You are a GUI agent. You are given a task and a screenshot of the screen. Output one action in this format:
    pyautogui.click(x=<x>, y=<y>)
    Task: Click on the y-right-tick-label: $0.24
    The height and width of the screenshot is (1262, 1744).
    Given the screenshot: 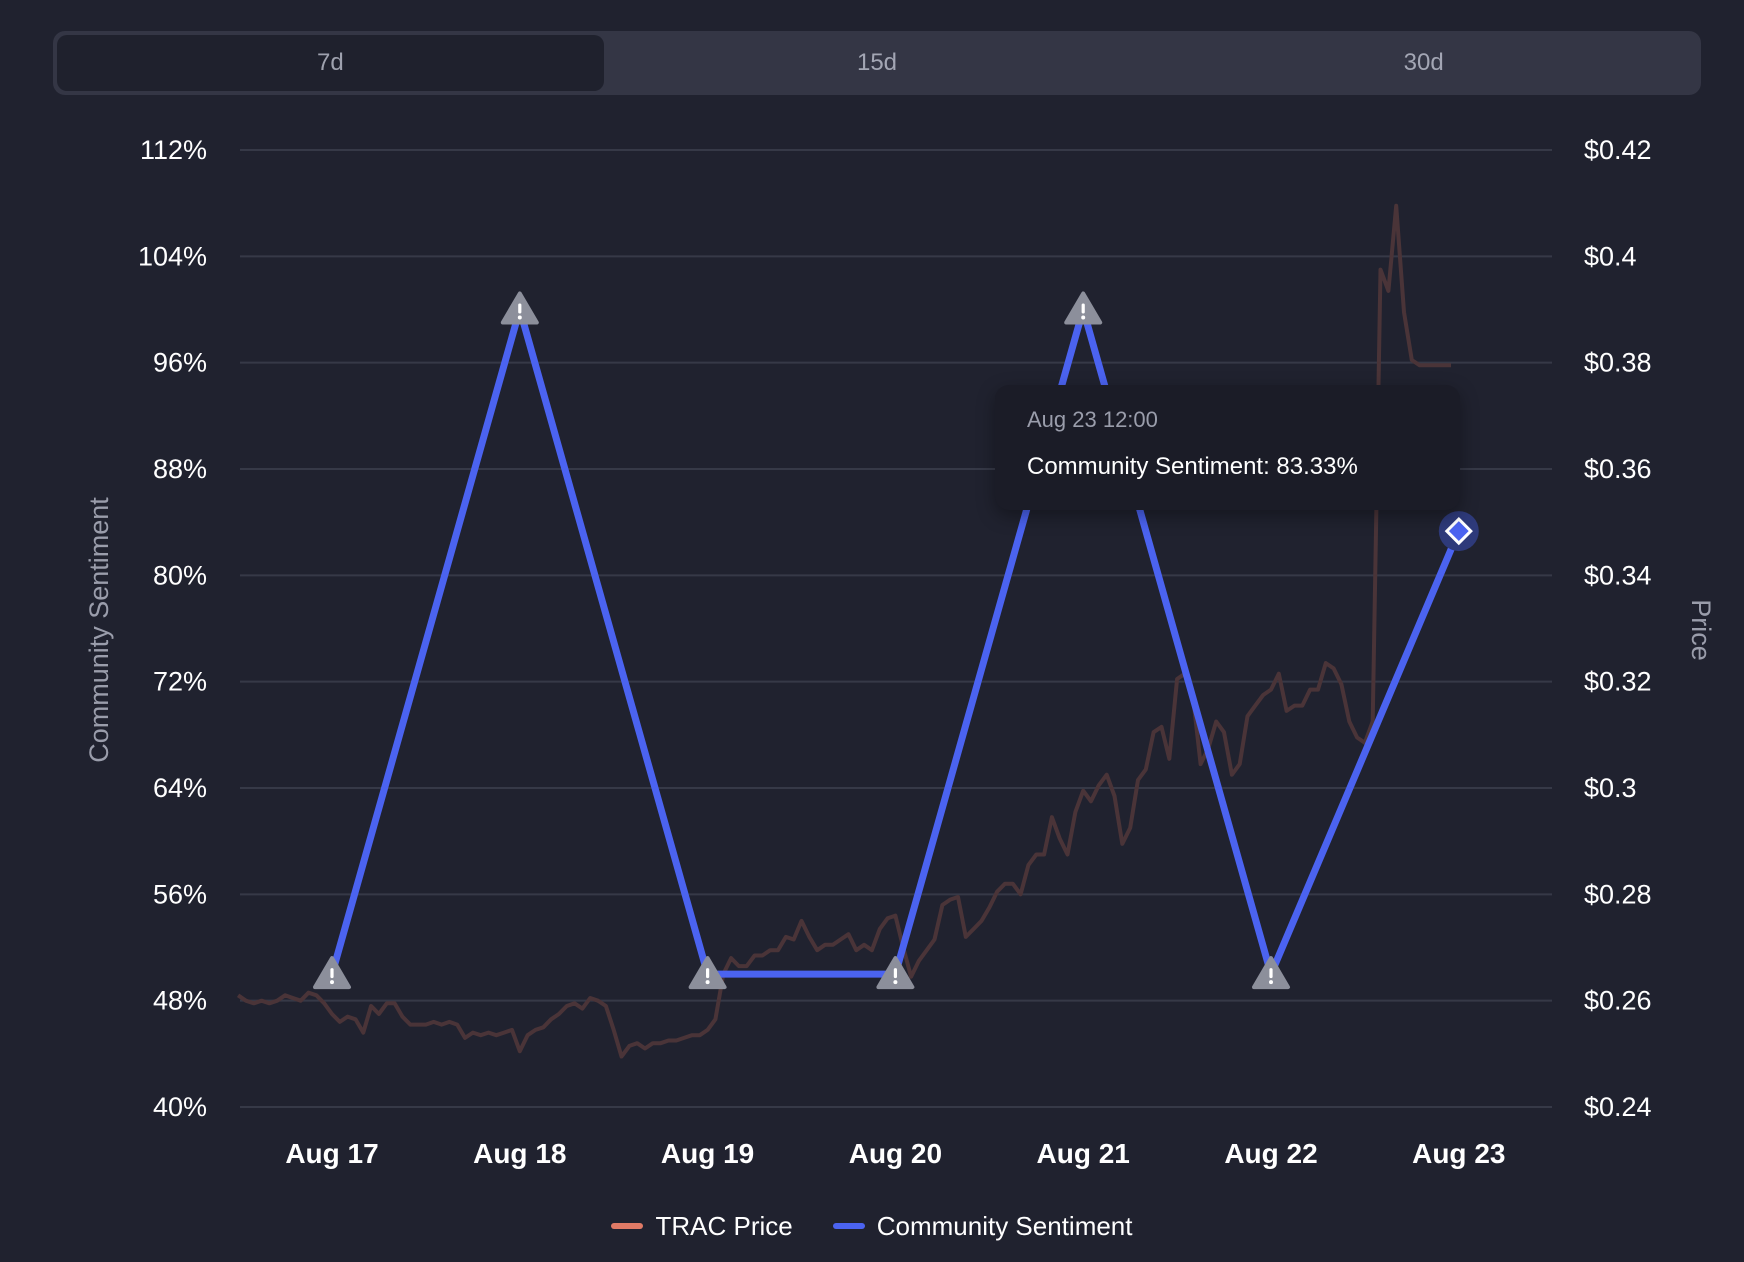 What is the action you would take?
    pyautogui.click(x=1618, y=1107)
    